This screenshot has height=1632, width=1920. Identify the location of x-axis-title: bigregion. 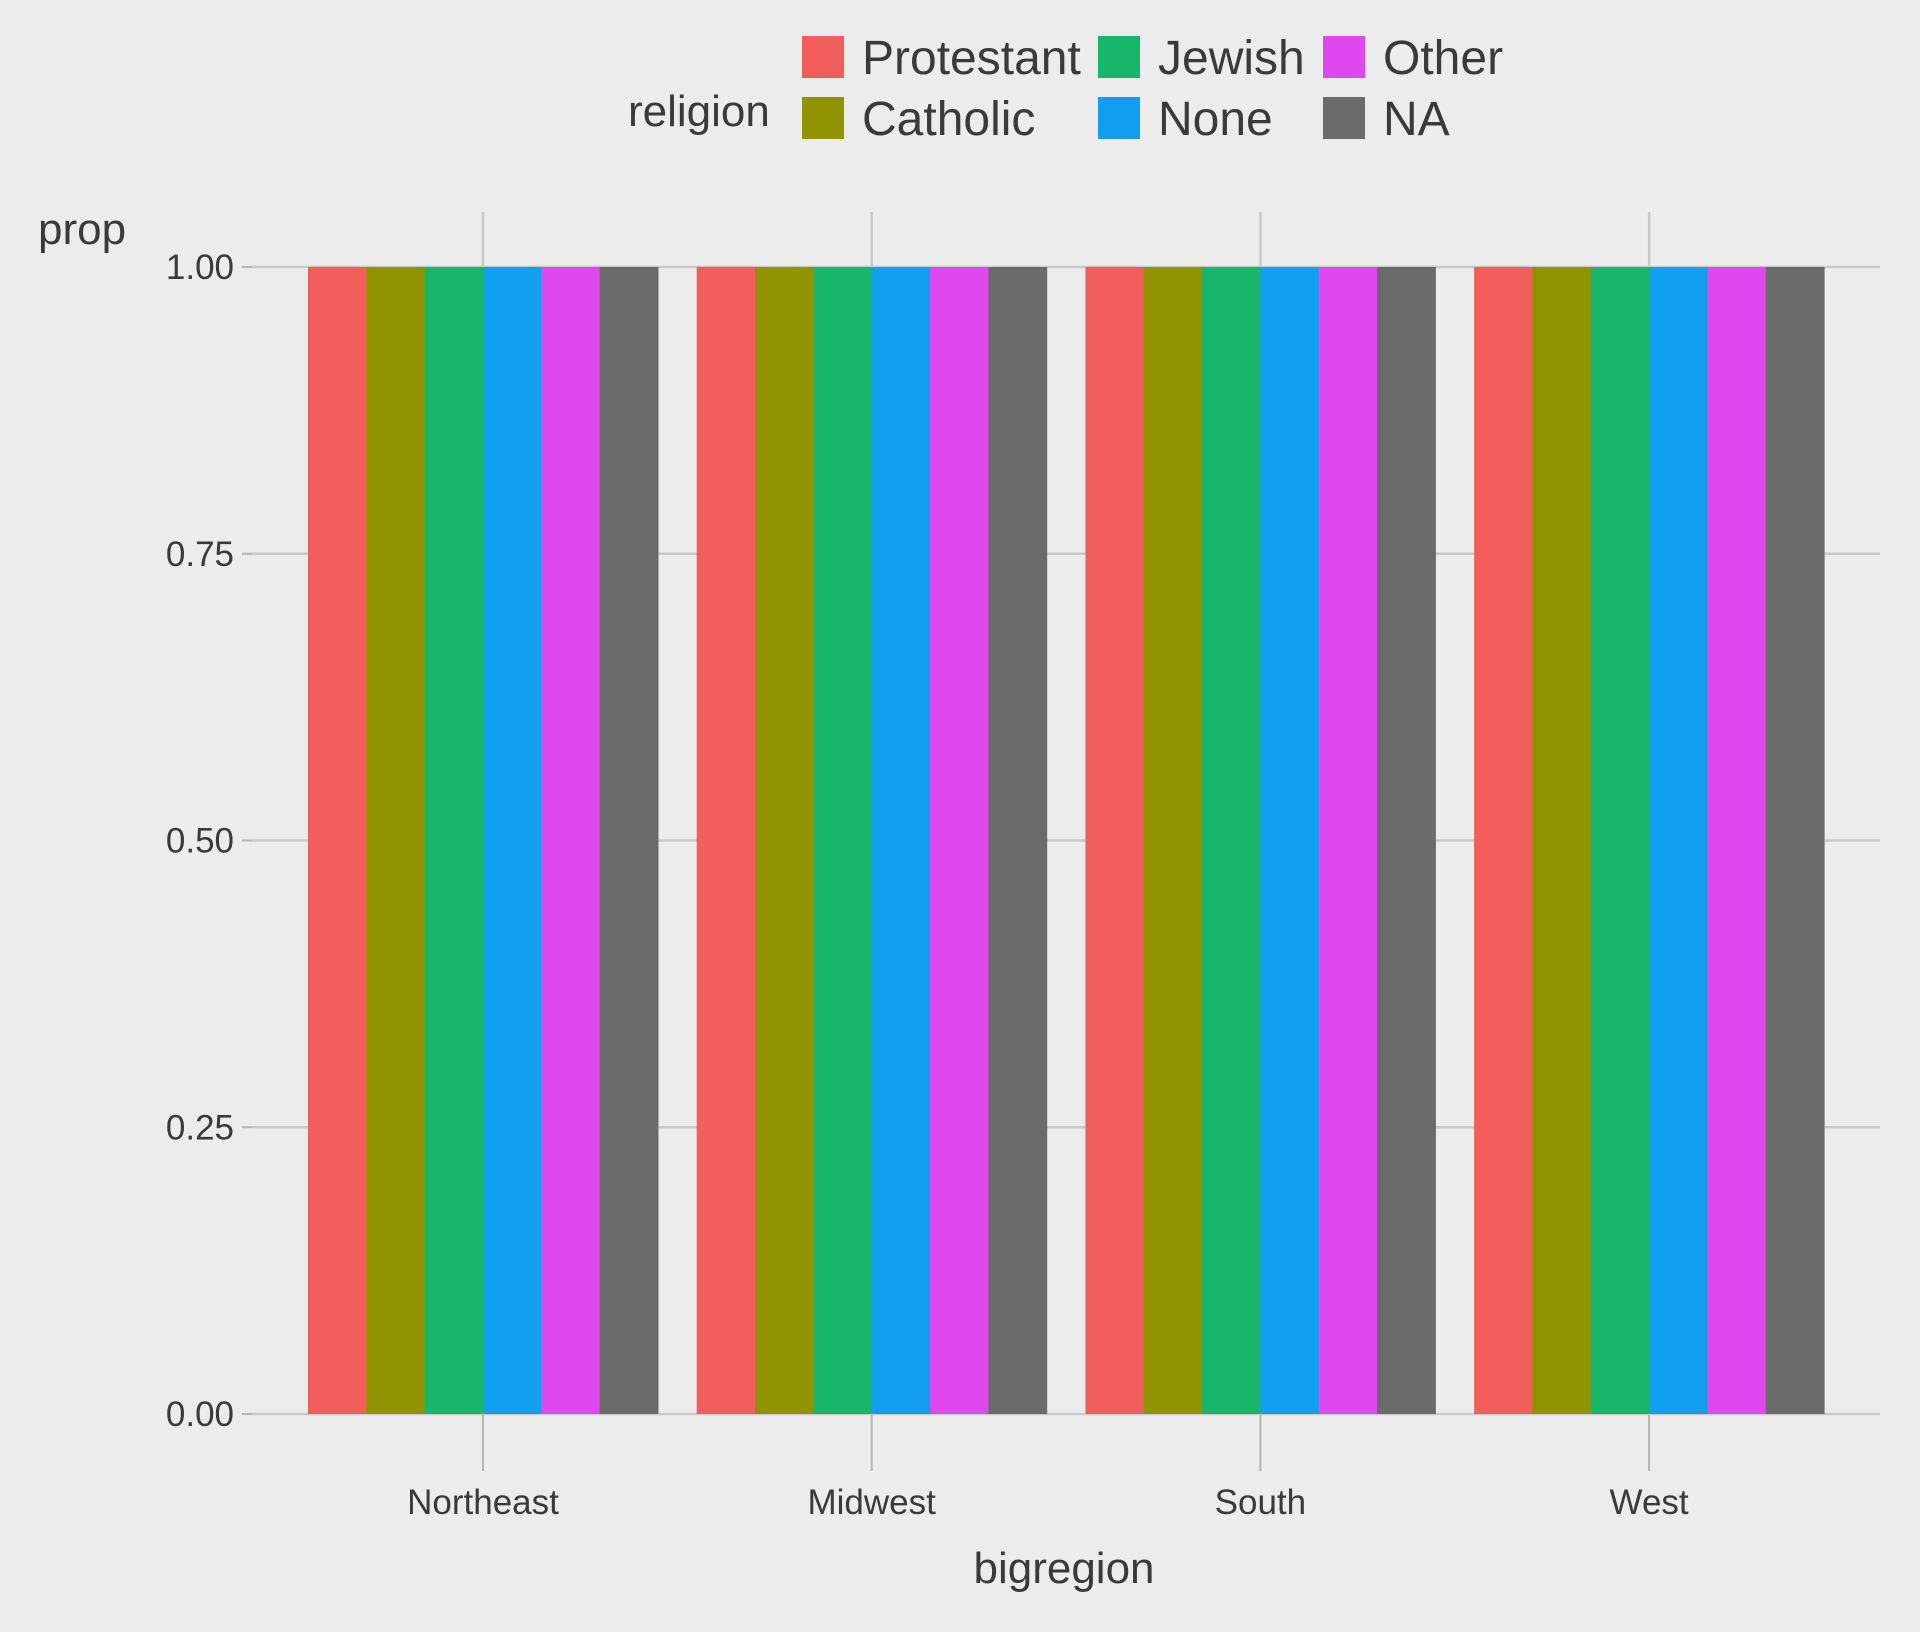
(1063, 1568).